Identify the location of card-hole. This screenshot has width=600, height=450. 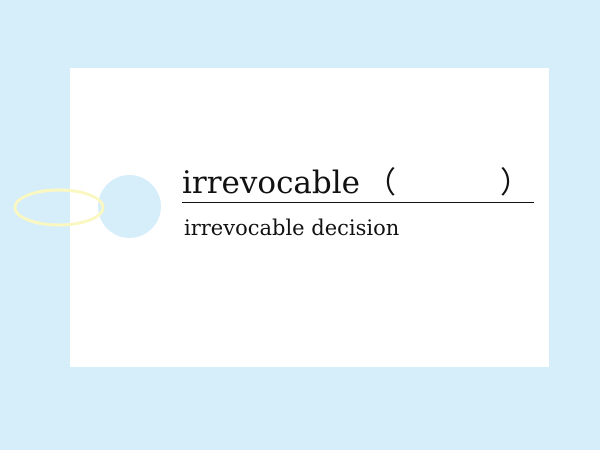
(129, 206).